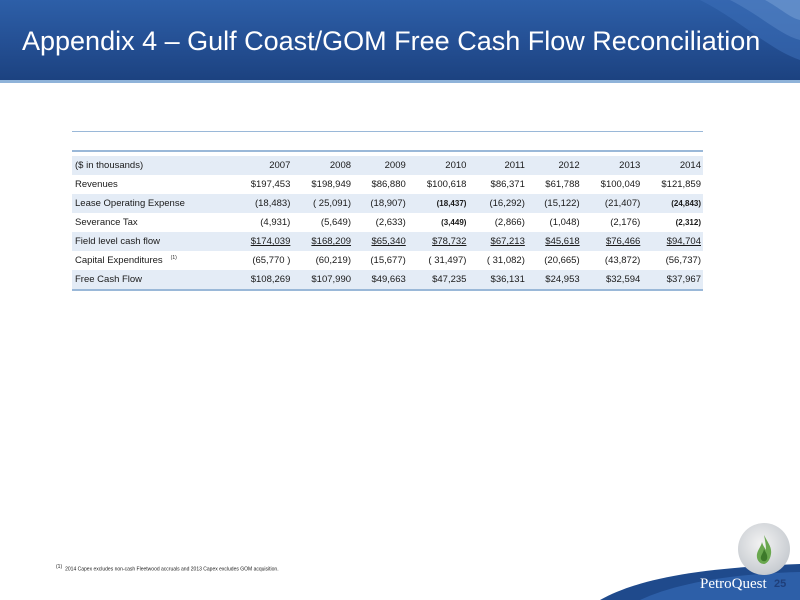 This screenshot has height=600, width=800. What do you see at coordinates (562, 241) in the screenshot?
I see `table-cell: $45,618` at bounding box center [562, 241].